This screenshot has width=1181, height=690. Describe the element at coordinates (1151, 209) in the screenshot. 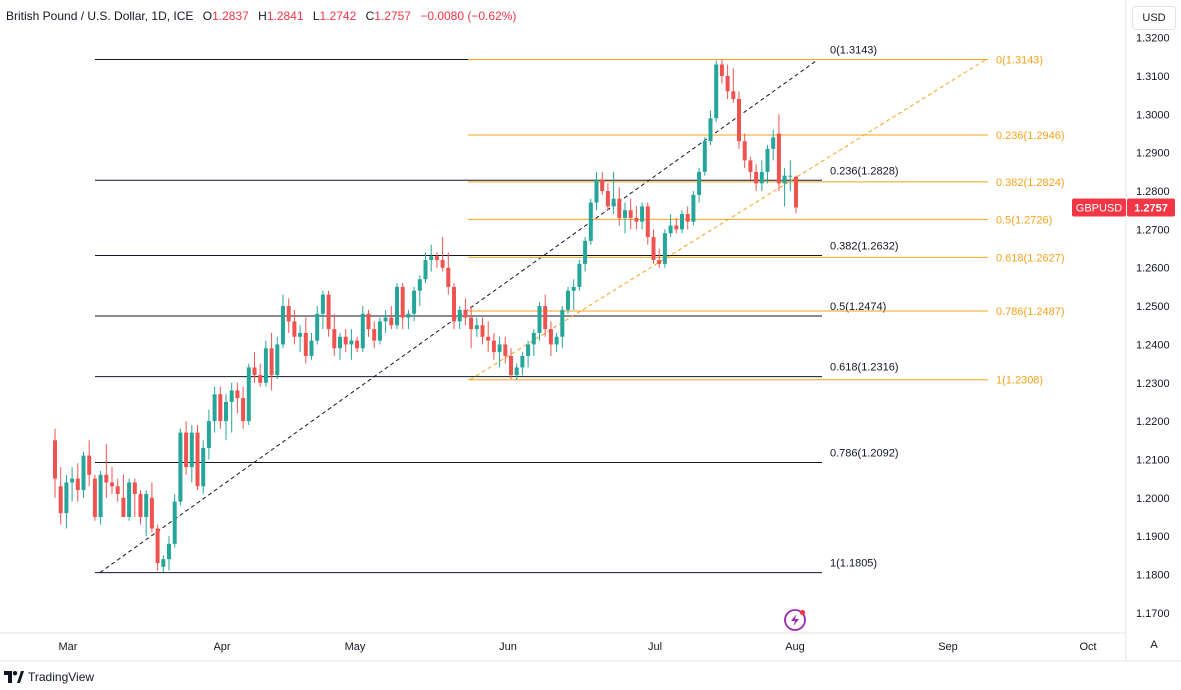

I see `price-tag-label: 1.2757` at that location.